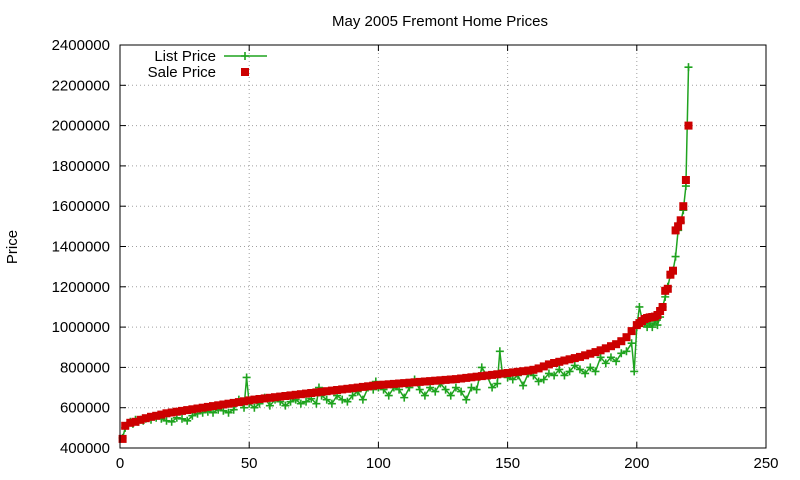  What do you see at coordinates (81, 327) in the screenshot?
I see `y-tick-label: 1000000` at bounding box center [81, 327].